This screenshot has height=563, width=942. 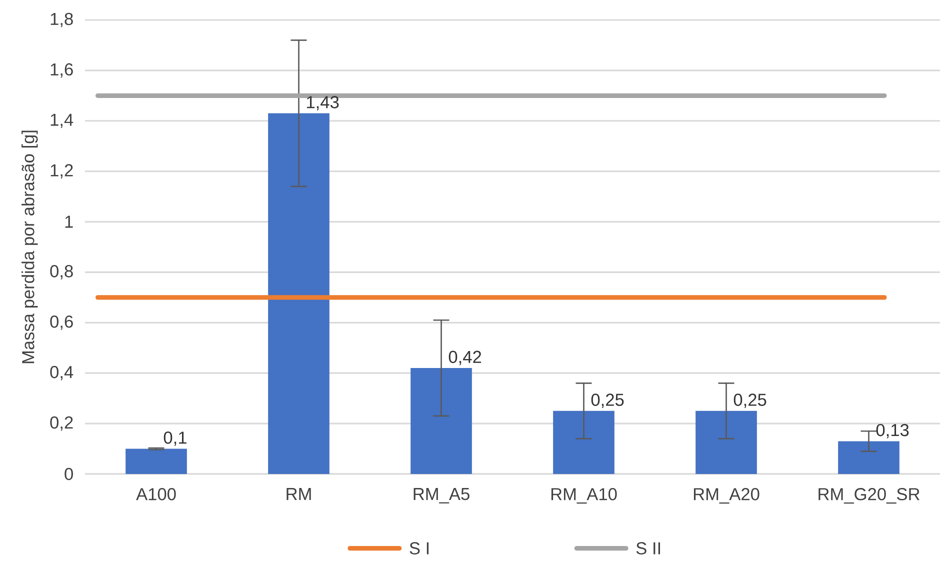 What do you see at coordinates (648, 548) in the screenshot?
I see `legend-label: S II` at bounding box center [648, 548].